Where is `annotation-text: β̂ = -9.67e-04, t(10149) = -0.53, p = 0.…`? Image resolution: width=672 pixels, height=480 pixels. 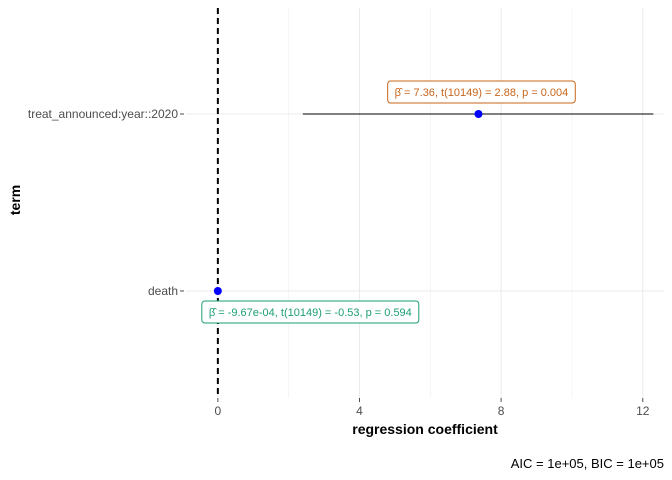 annotation-text: β̂ = -9.67e-04, t(10149) = -0.53, p = 0.… is located at coordinates (310, 313).